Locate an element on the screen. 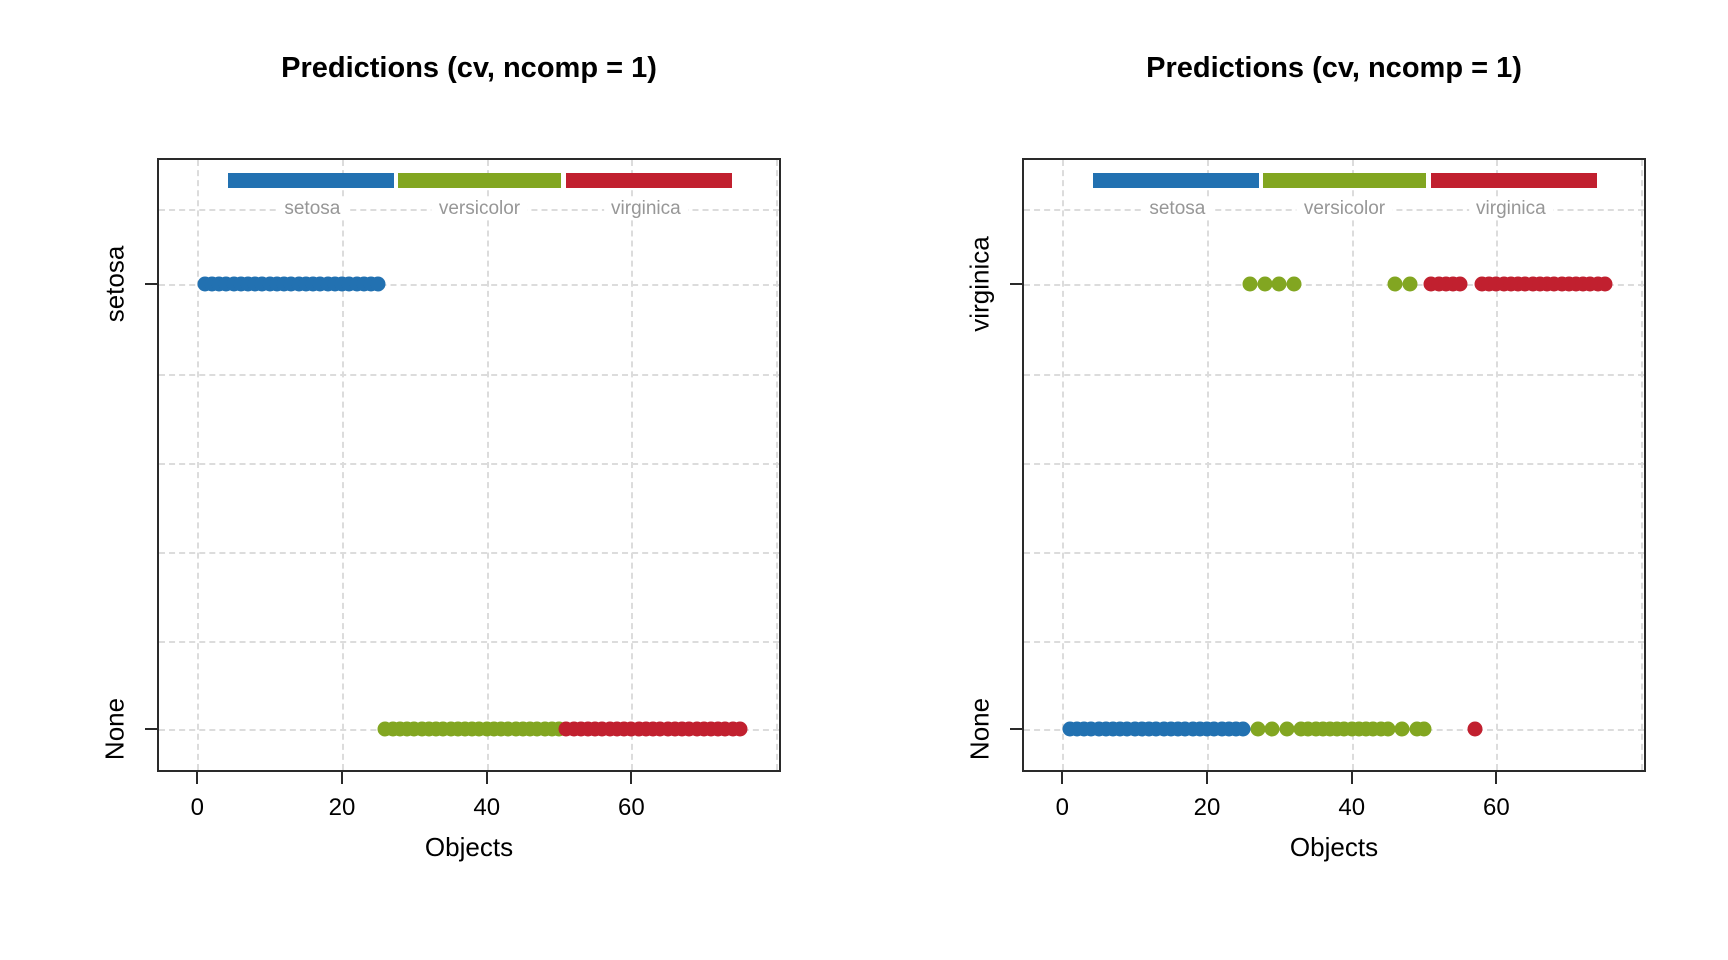 The width and height of the screenshot is (1728, 960). right-xaxis-label: Objects is located at coordinates (1334, 847).